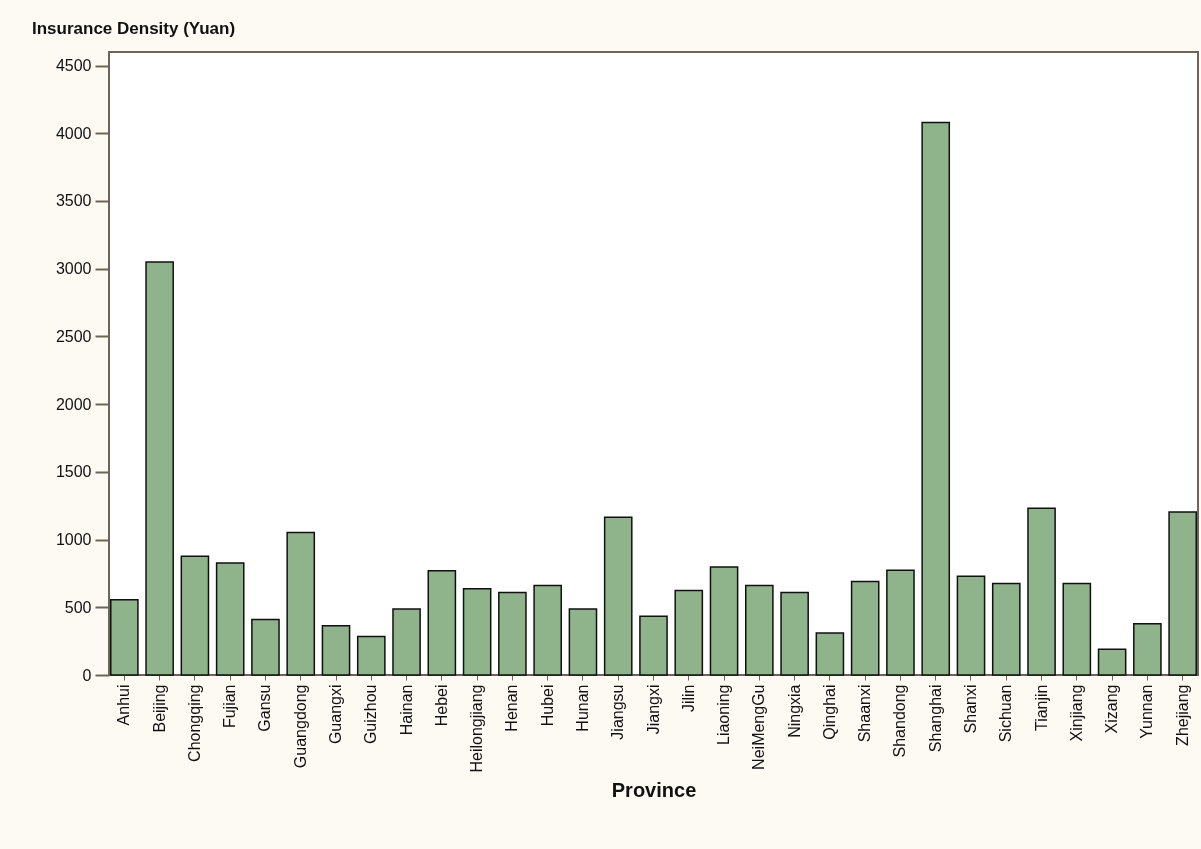 The image size is (1201, 849). Describe the element at coordinates (73, 269) in the screenshot. I see `y-tick-label: 3000` at that location.